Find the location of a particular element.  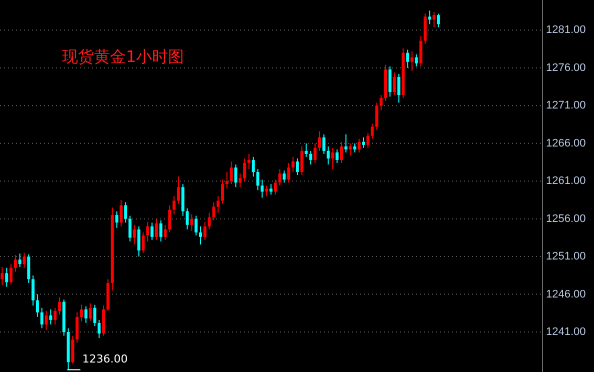

y-tick-label: 1251.00 is located at coordinates (566, 256).